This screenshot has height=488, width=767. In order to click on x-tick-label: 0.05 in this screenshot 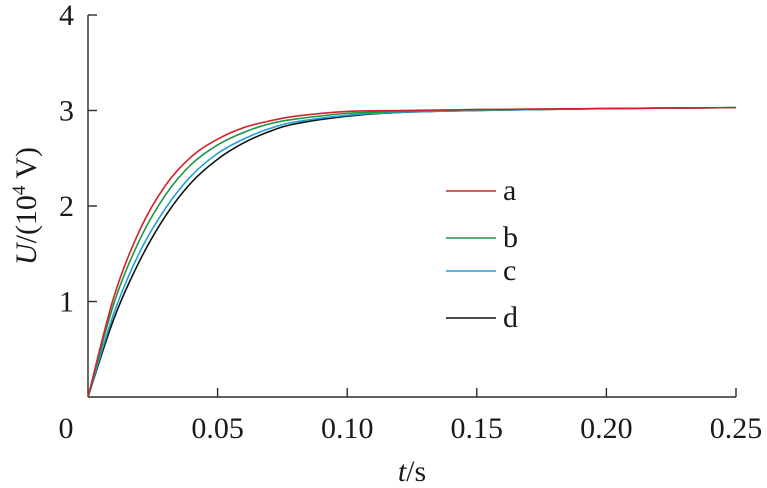, I will do `click(217, 428)`.